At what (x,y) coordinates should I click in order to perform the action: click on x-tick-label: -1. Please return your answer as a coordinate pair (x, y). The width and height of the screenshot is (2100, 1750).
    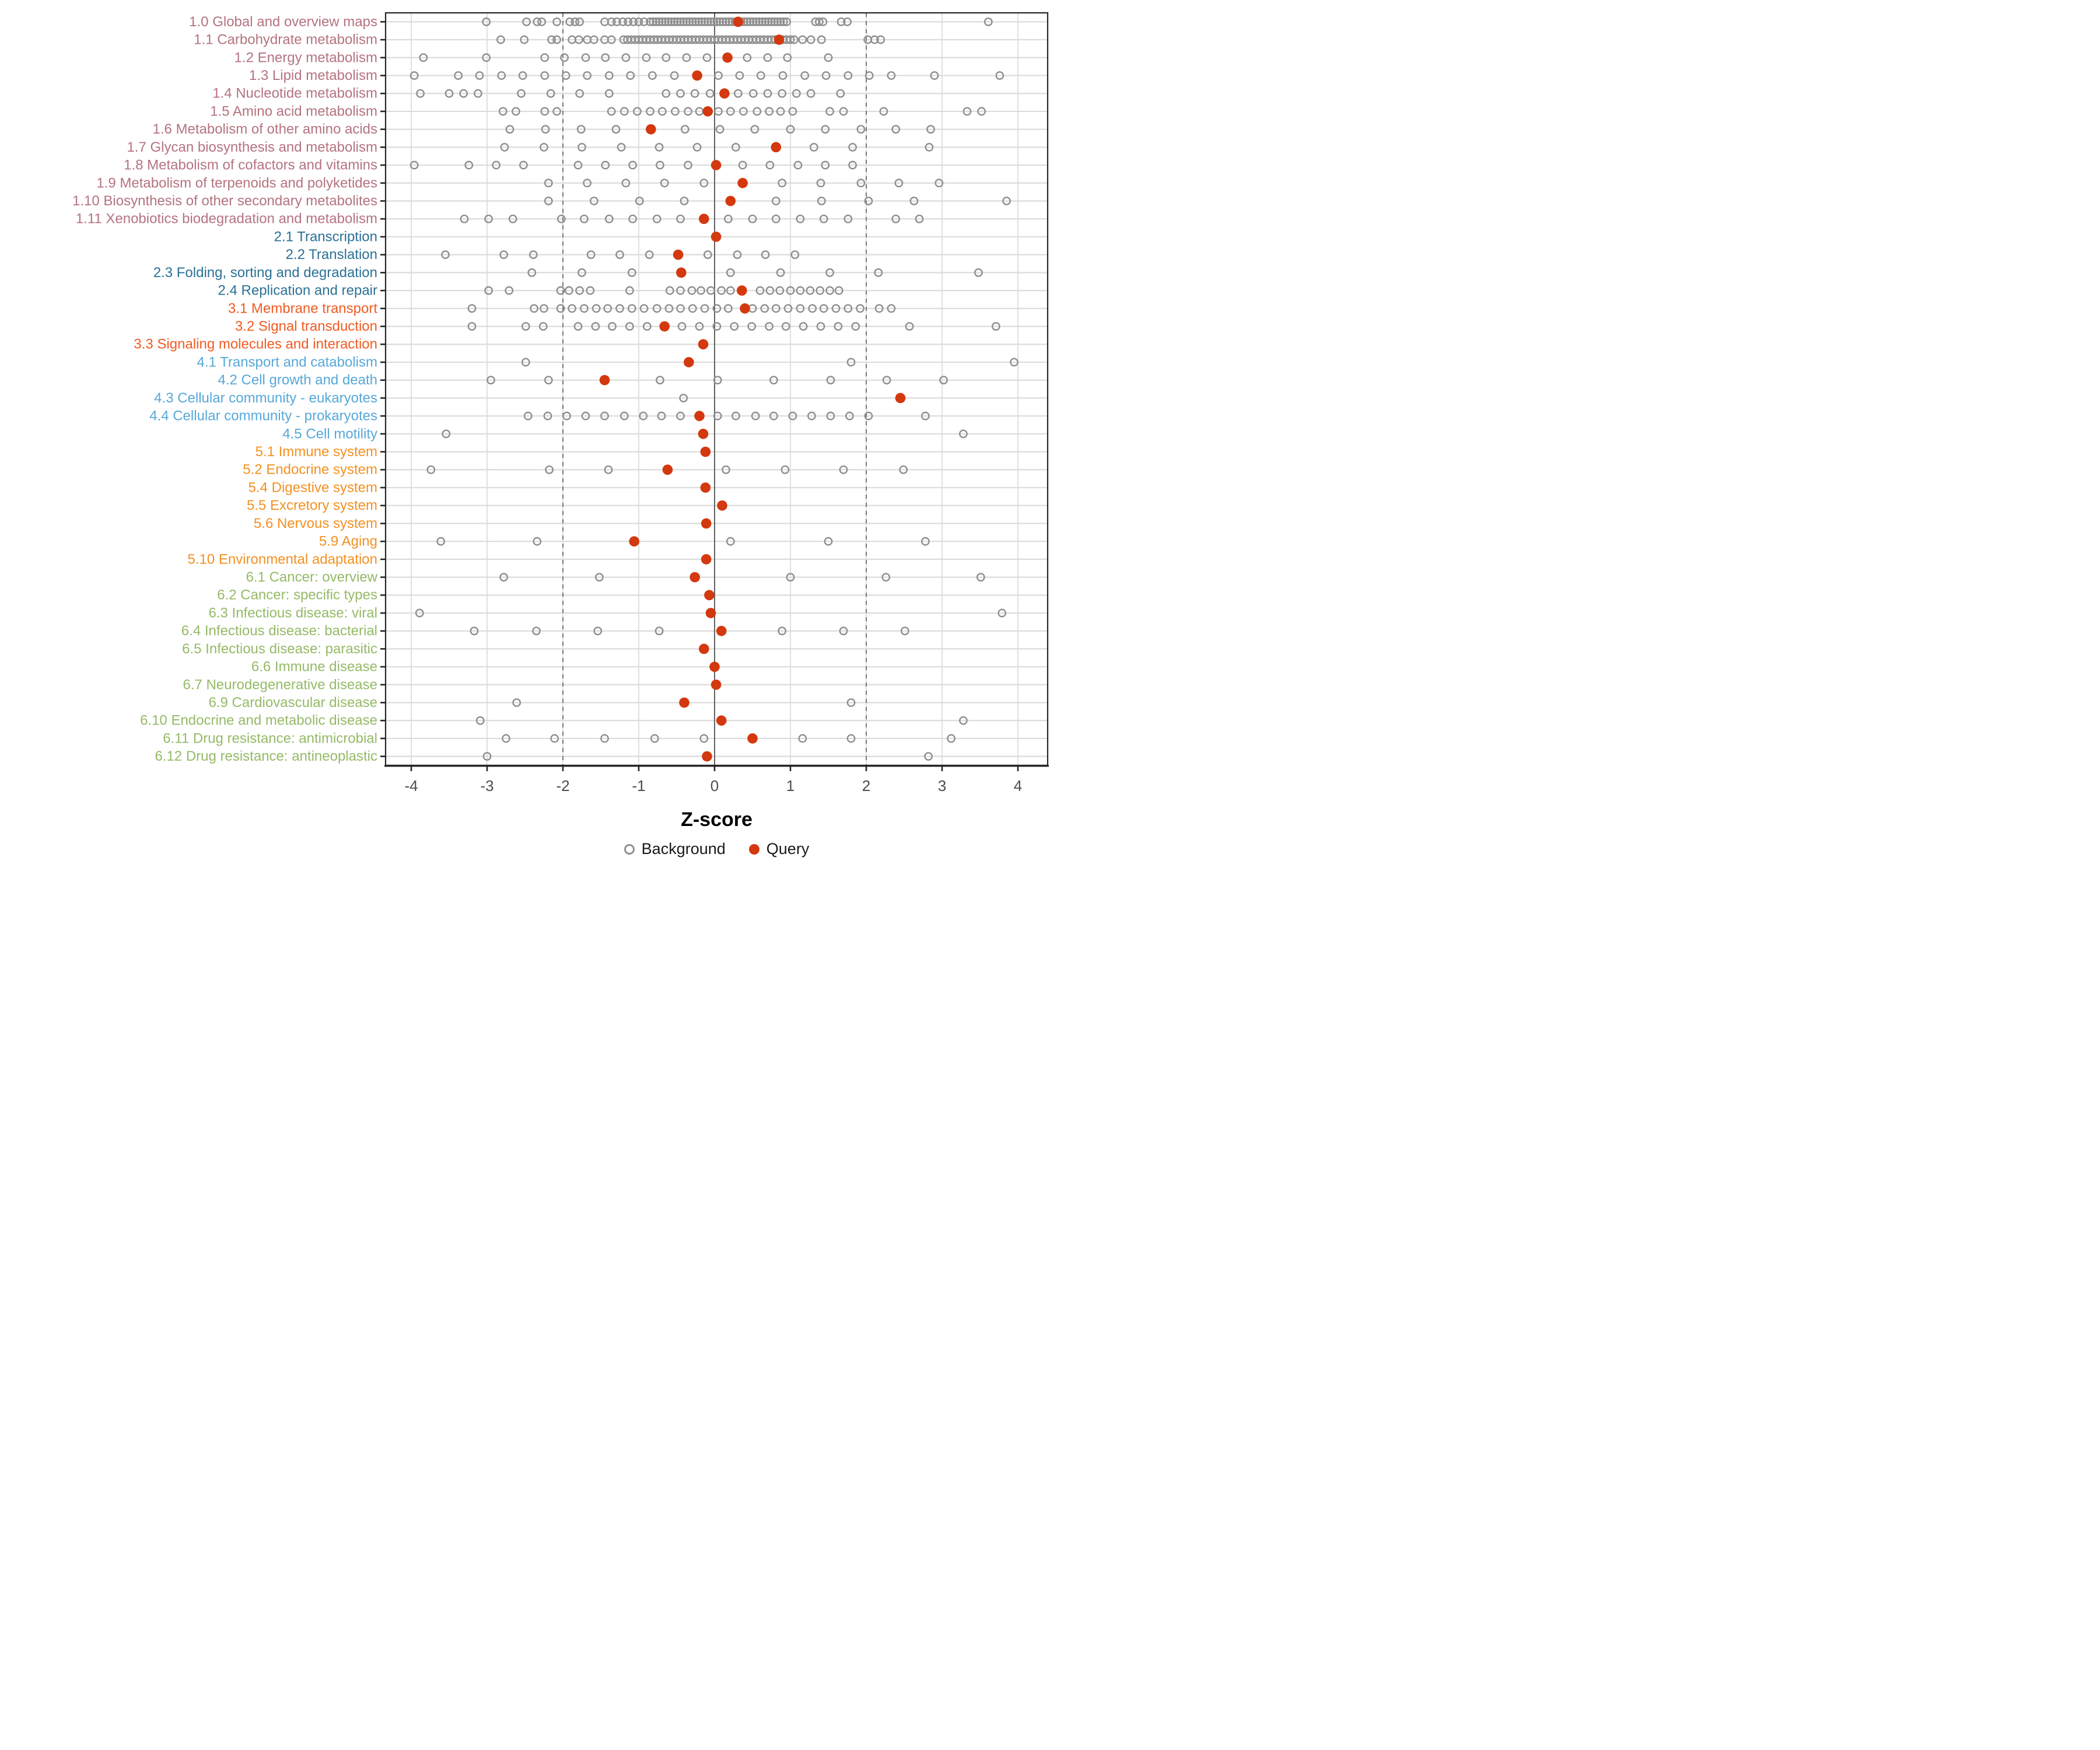
    Looking at the image, I should click on (638, 785).